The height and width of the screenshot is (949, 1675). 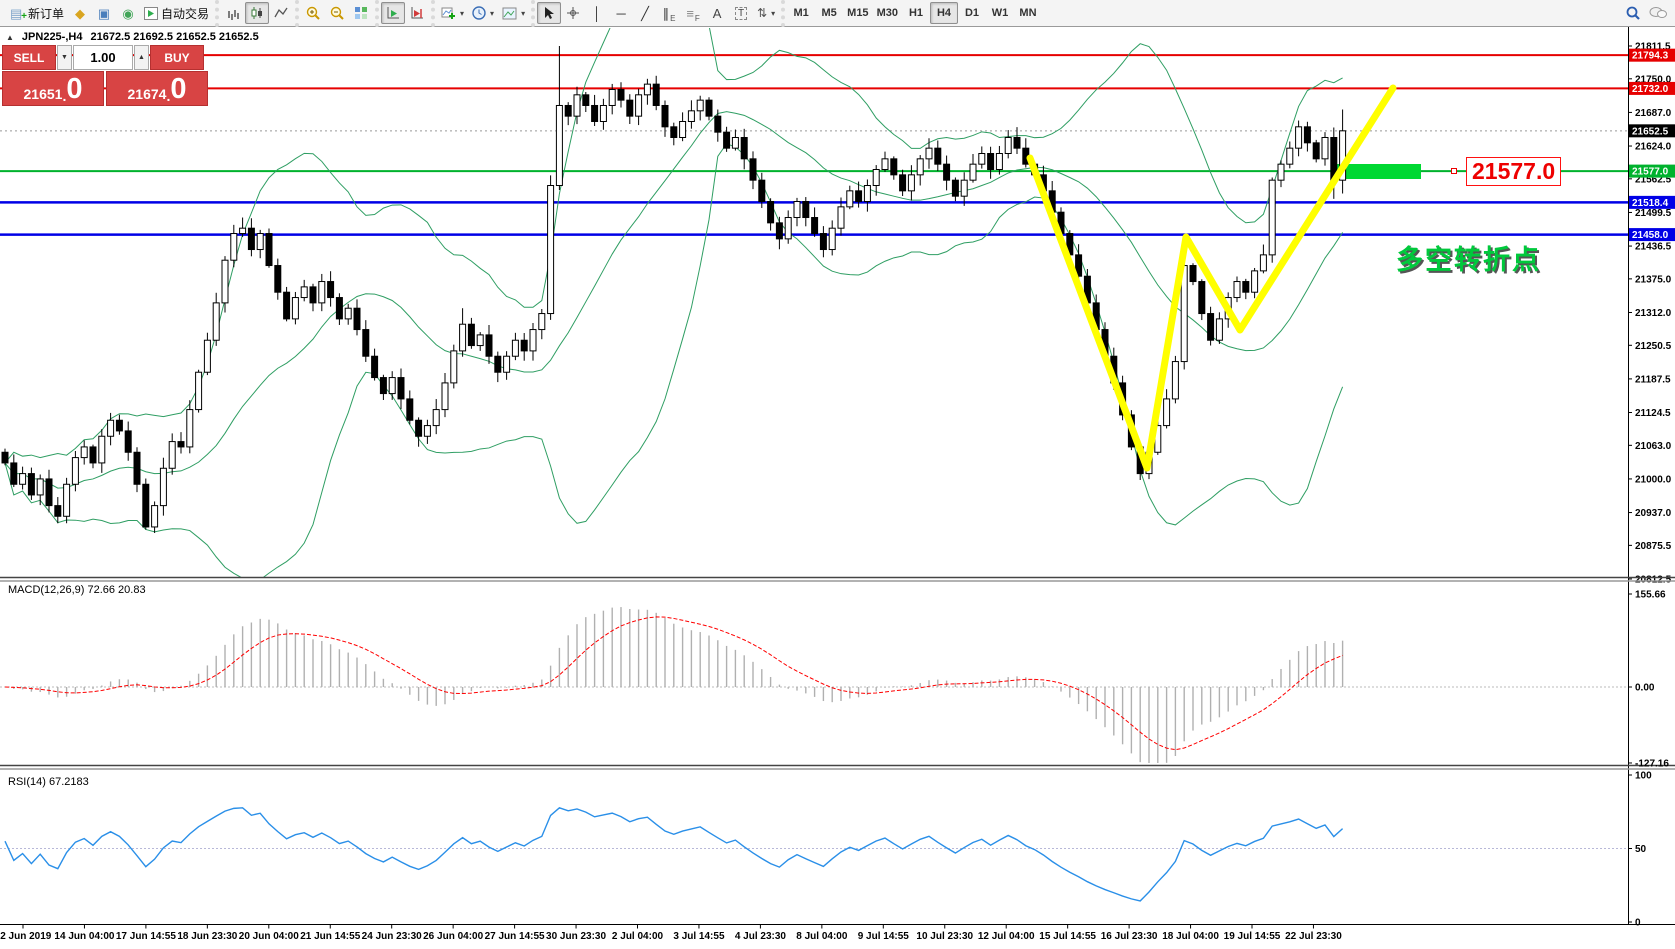 What do you see at coordinates (669, 13) in the screenshot?
I see `equidistant-channel-button: E` at bounding box center [669, 13].